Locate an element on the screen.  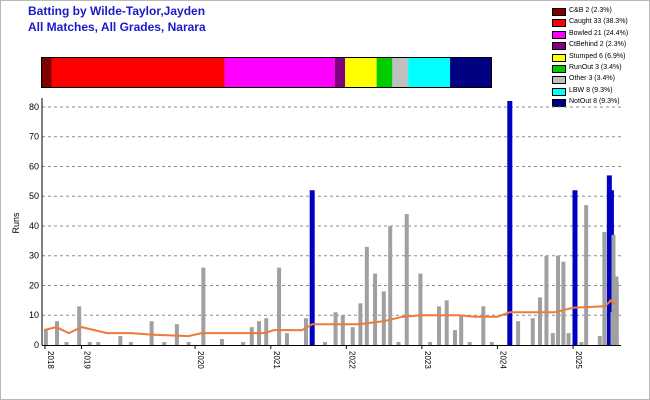
chart-title: Batting by Wilde-Taylor,Jayden is located at coordinates (117, 11).